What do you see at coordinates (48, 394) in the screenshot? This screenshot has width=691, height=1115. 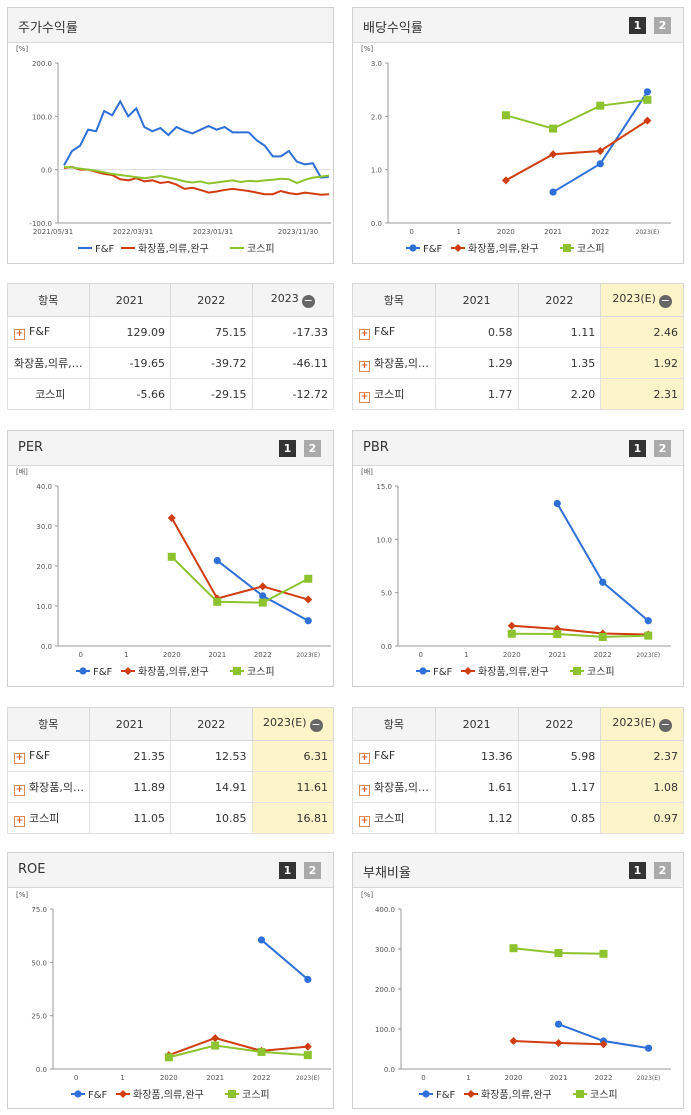 I see `row-name-cell: 코스피` at bounding box center [48, 394].